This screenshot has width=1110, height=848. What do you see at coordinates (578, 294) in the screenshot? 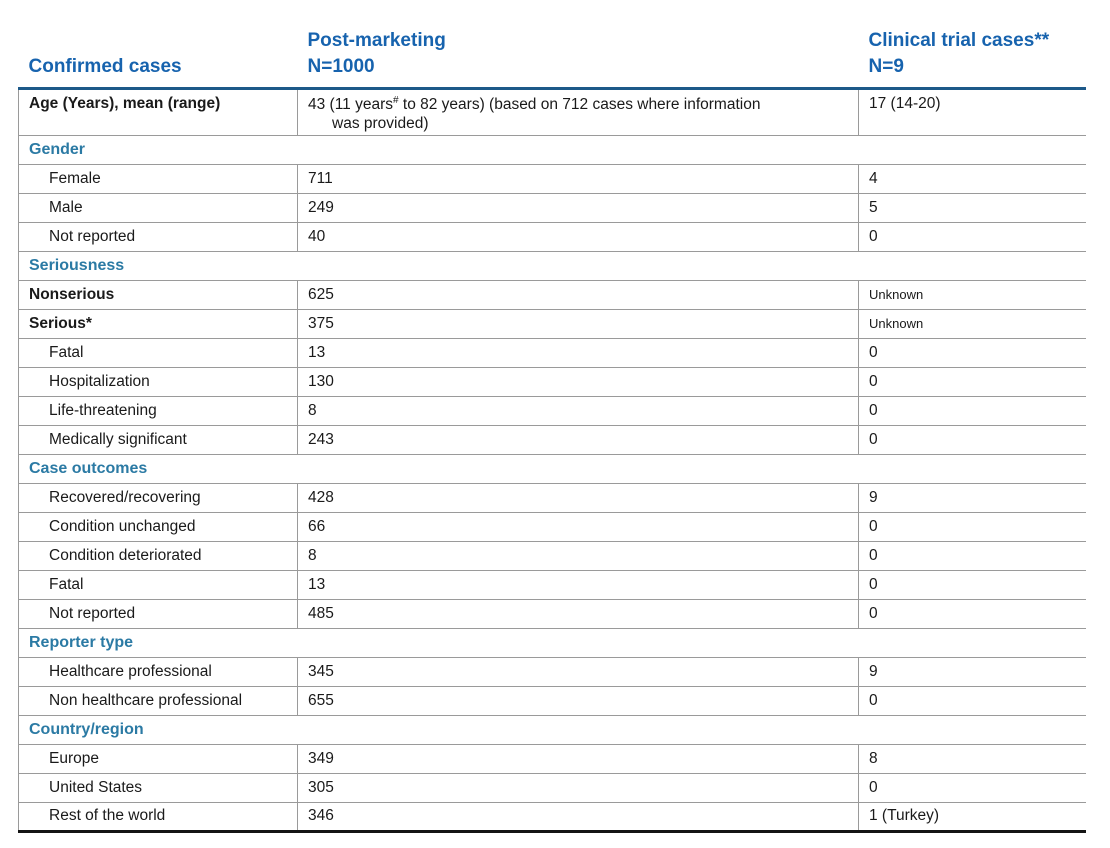
I see `cell-post-marketing: 625` at bounding box center [578, 294].